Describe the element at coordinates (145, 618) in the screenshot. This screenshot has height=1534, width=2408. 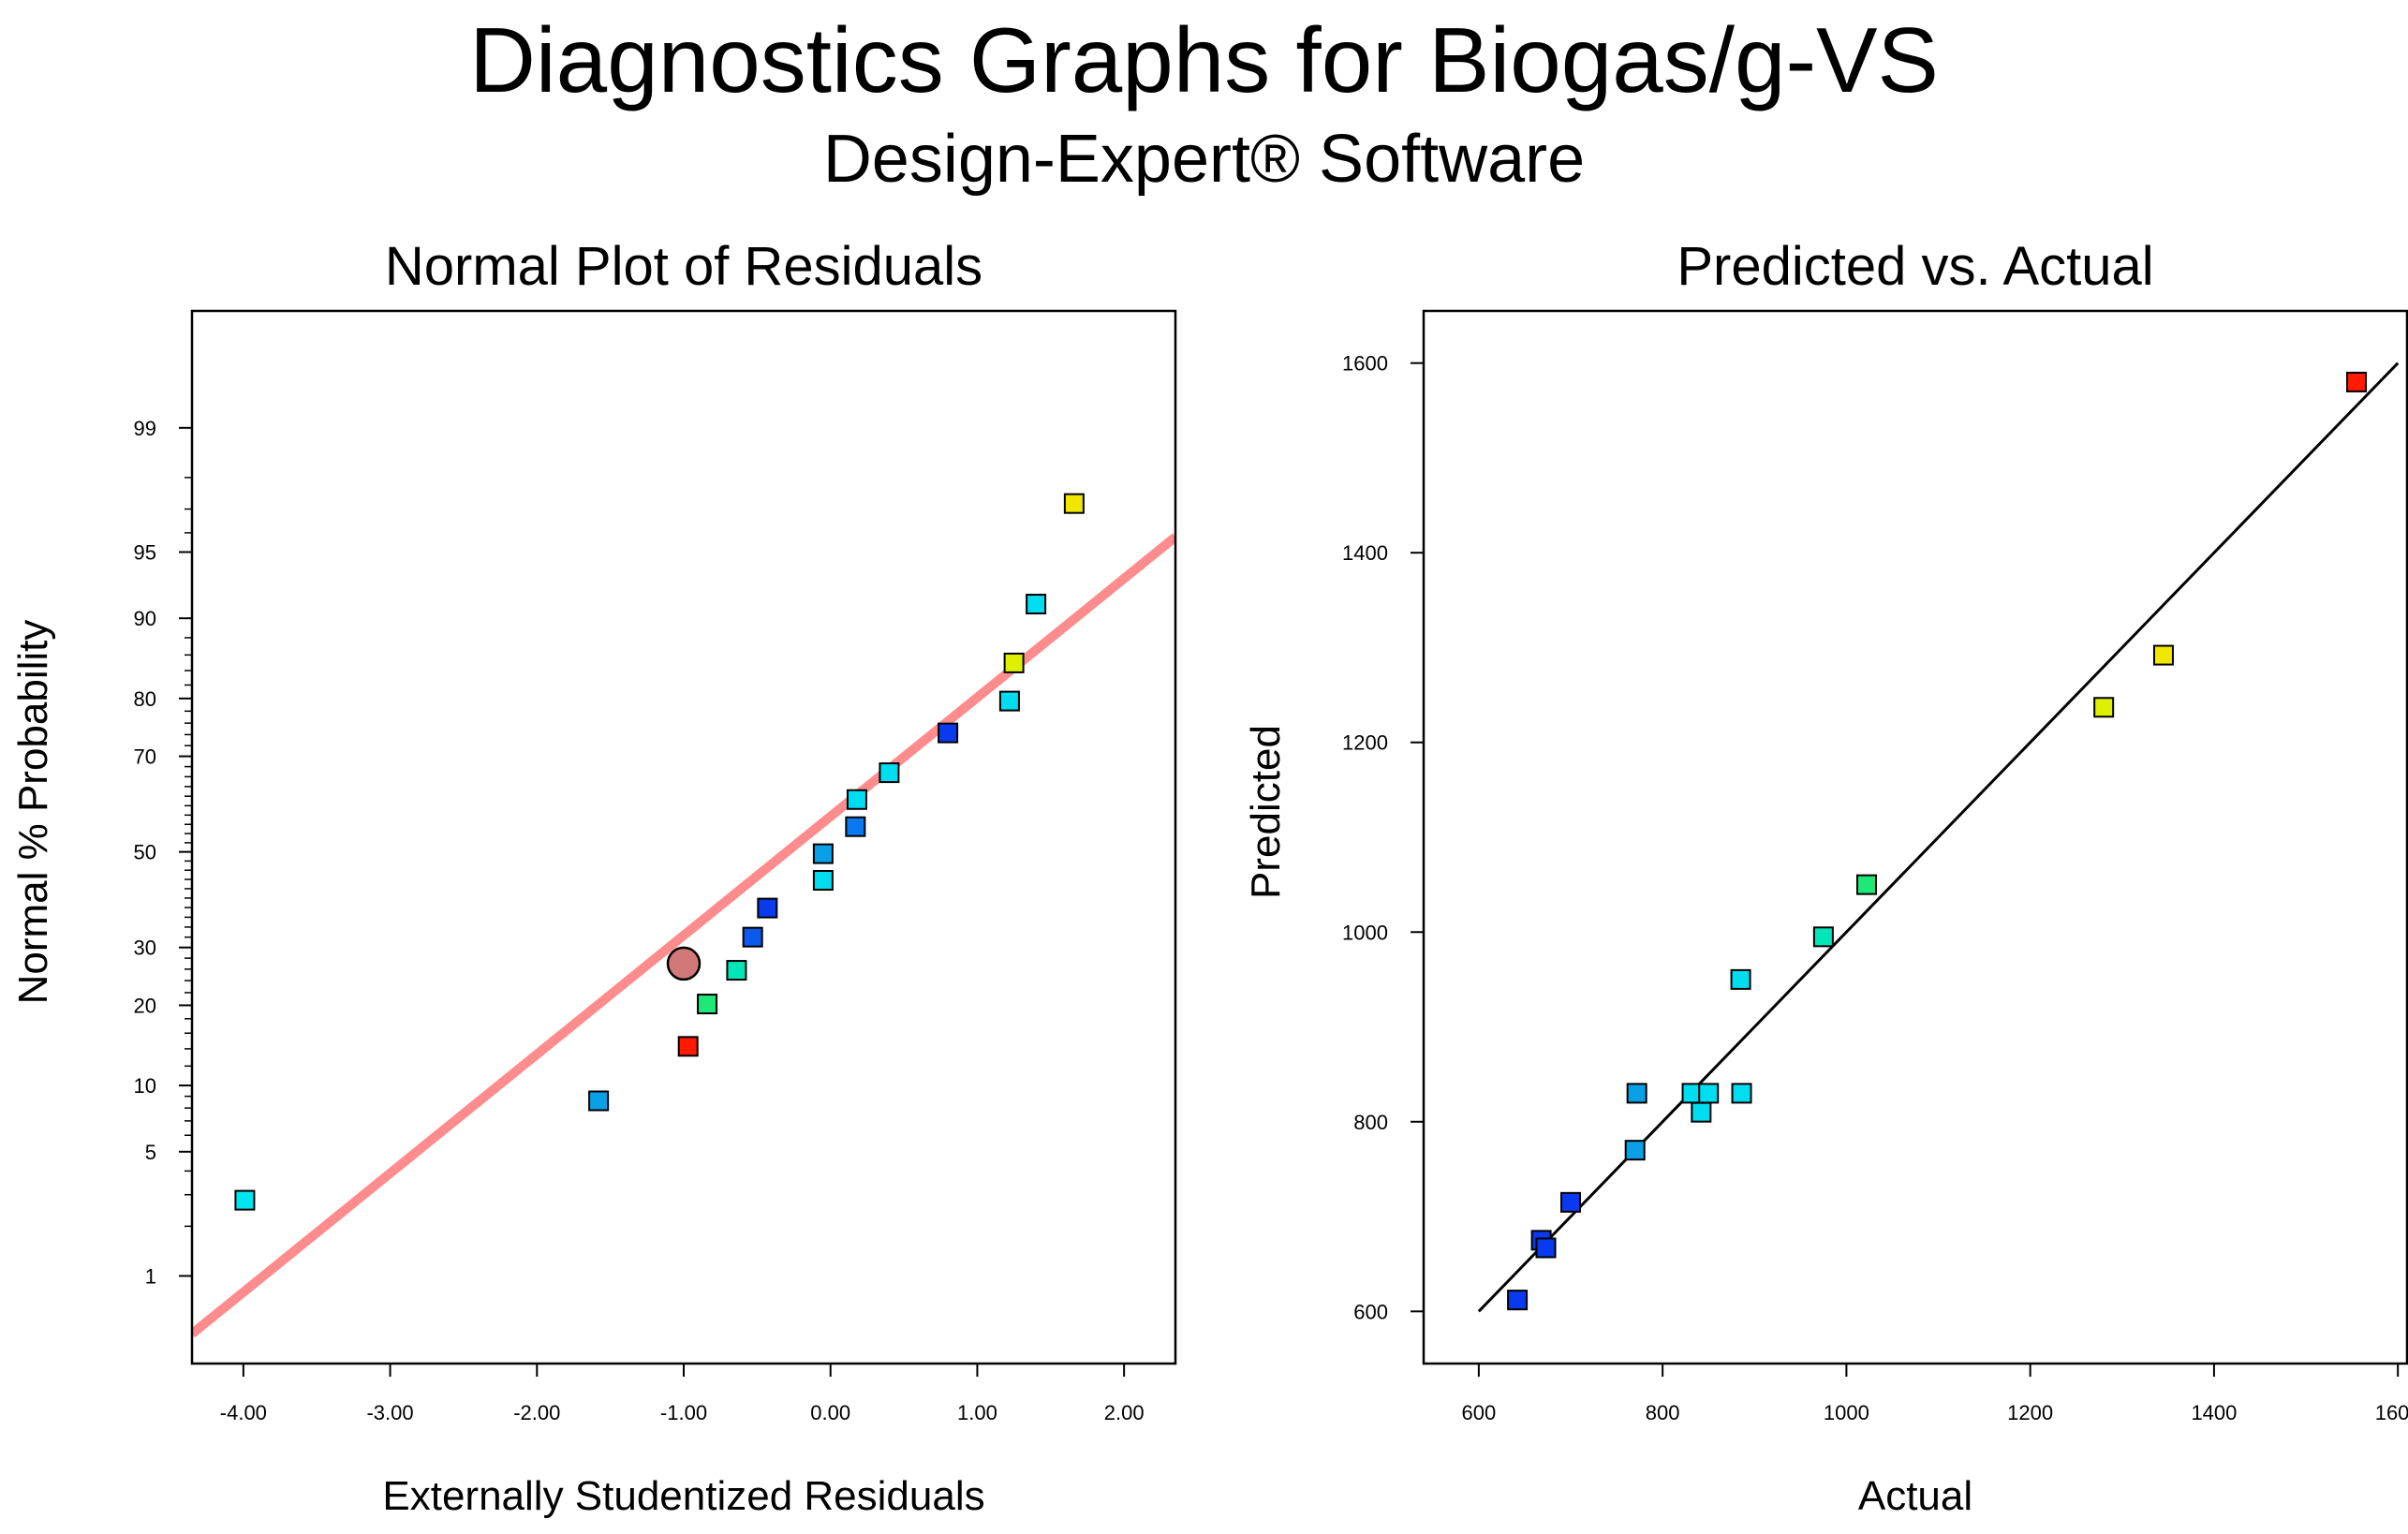
I see `chart1-y-tick-label: 90` at that location.